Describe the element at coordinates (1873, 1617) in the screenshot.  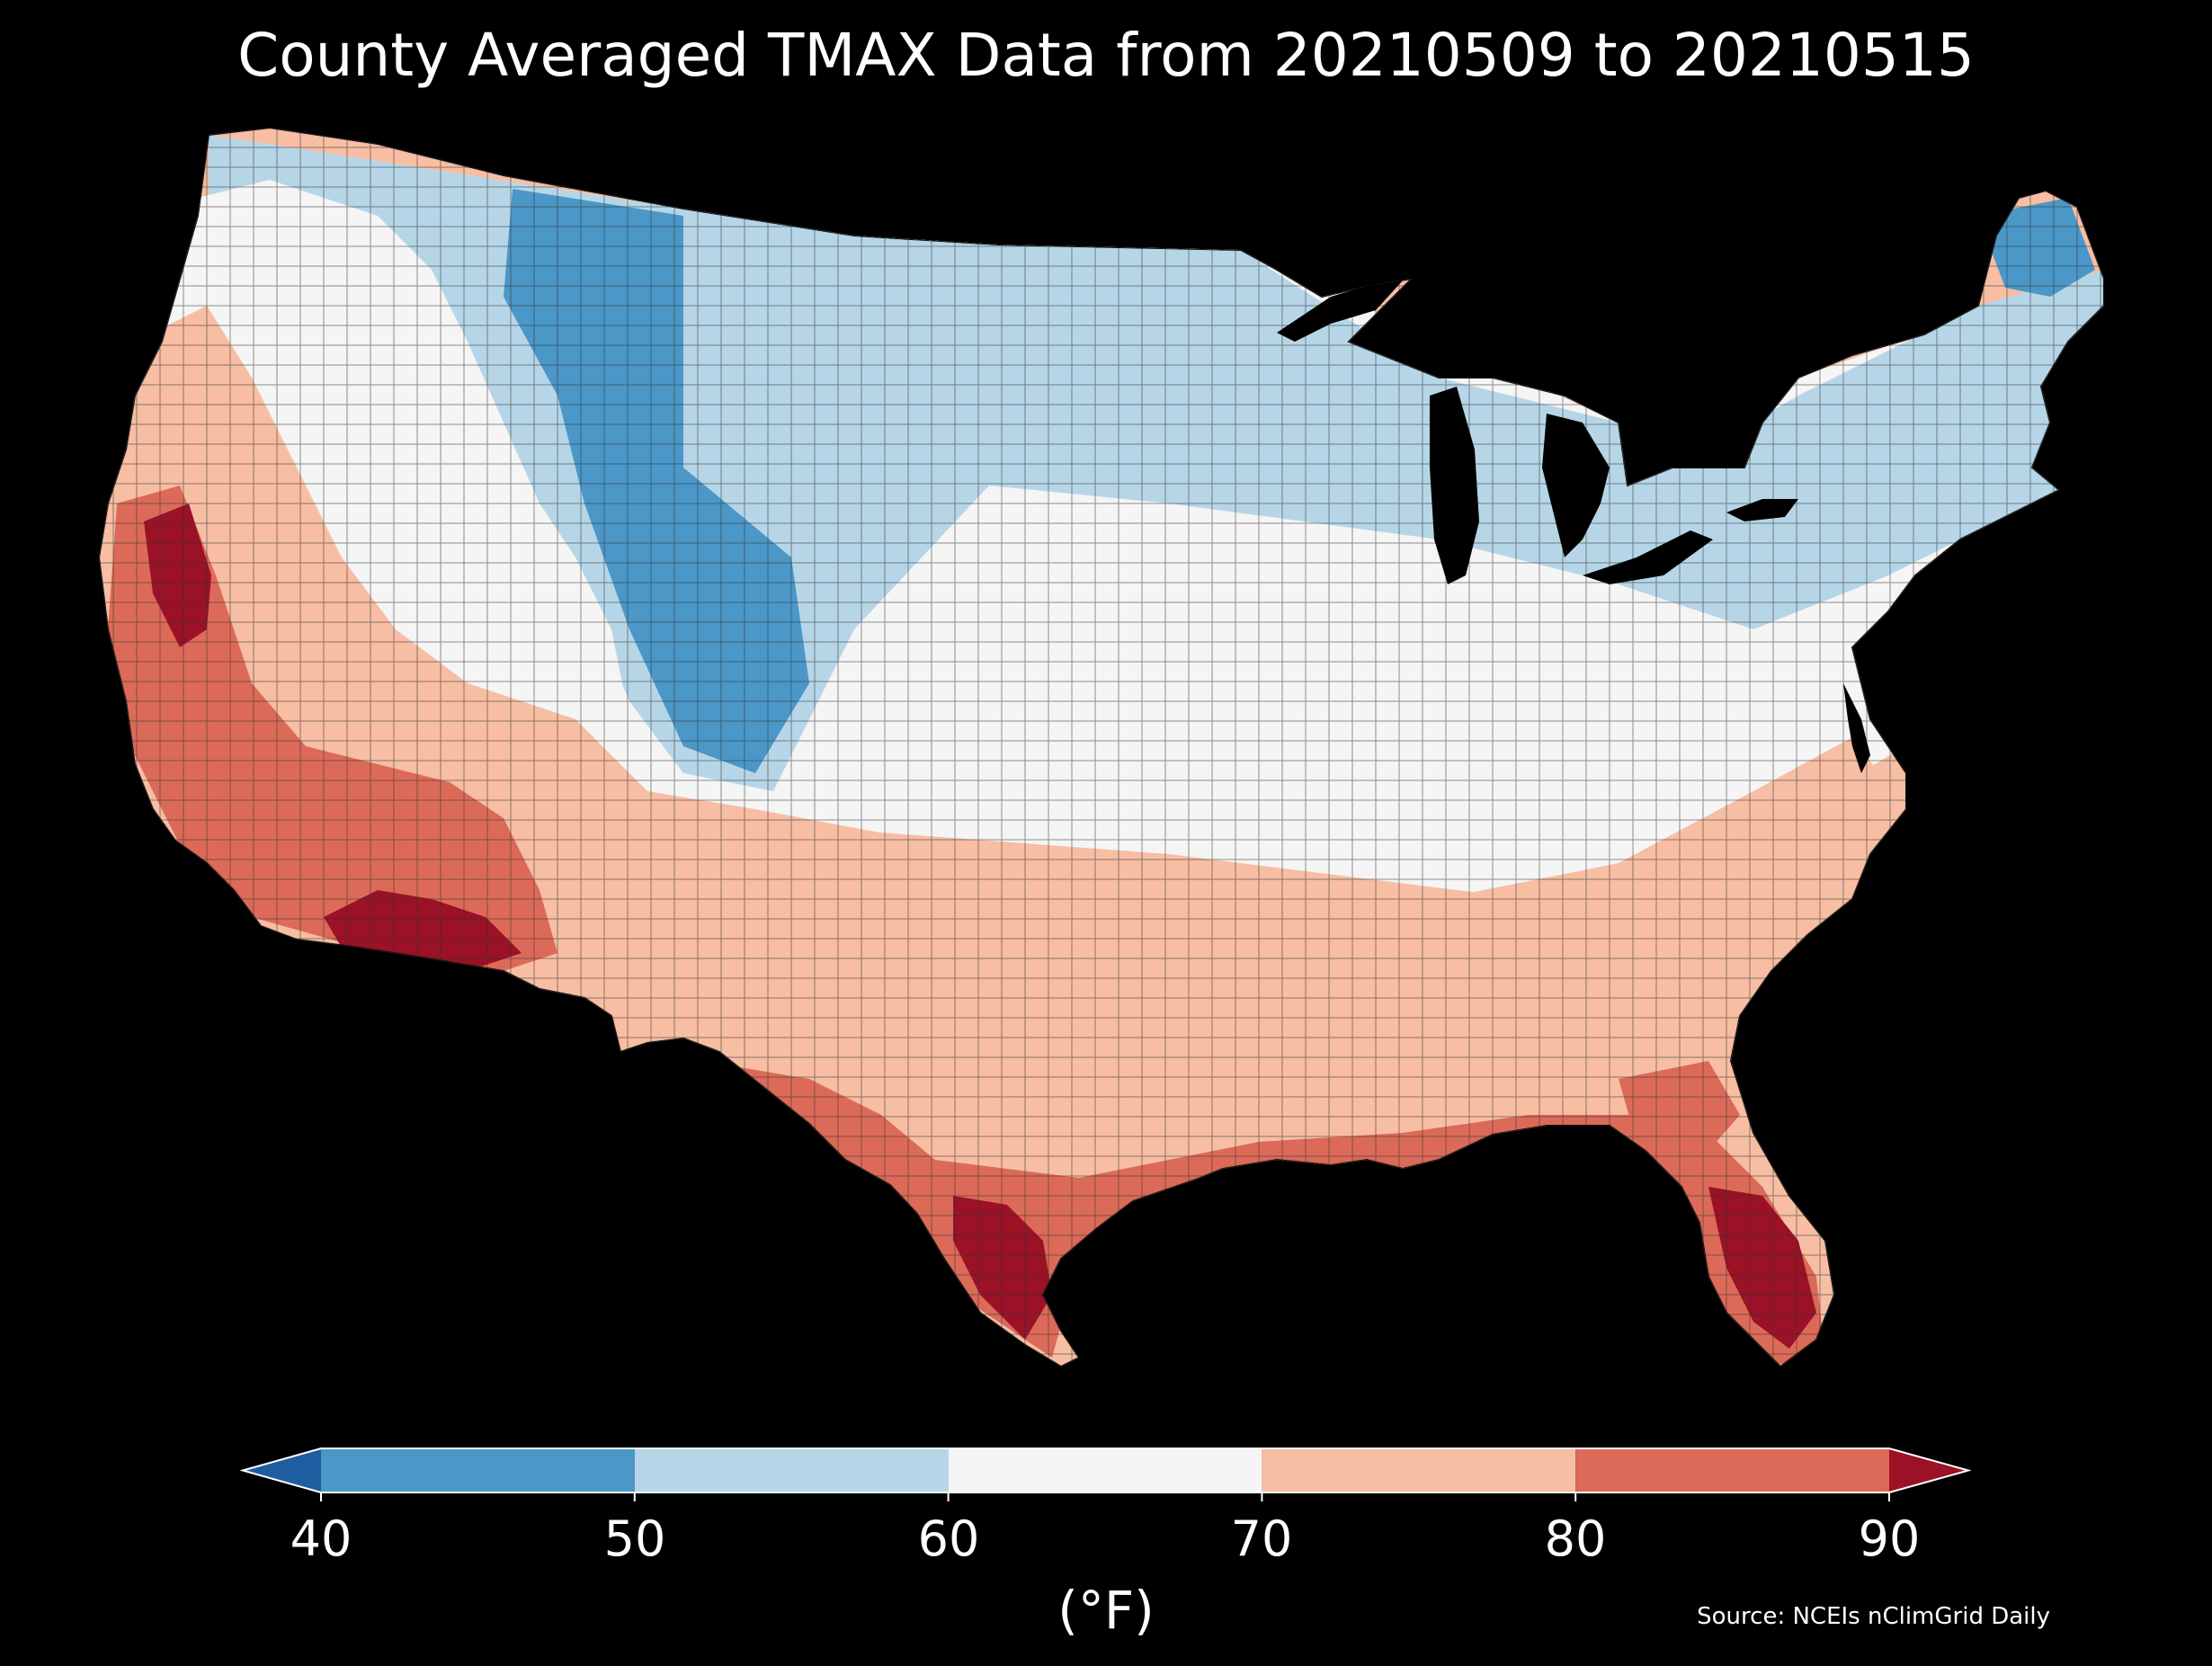
I see `source-credit: Source: NCEIs nClimGrid Daily` at that location.